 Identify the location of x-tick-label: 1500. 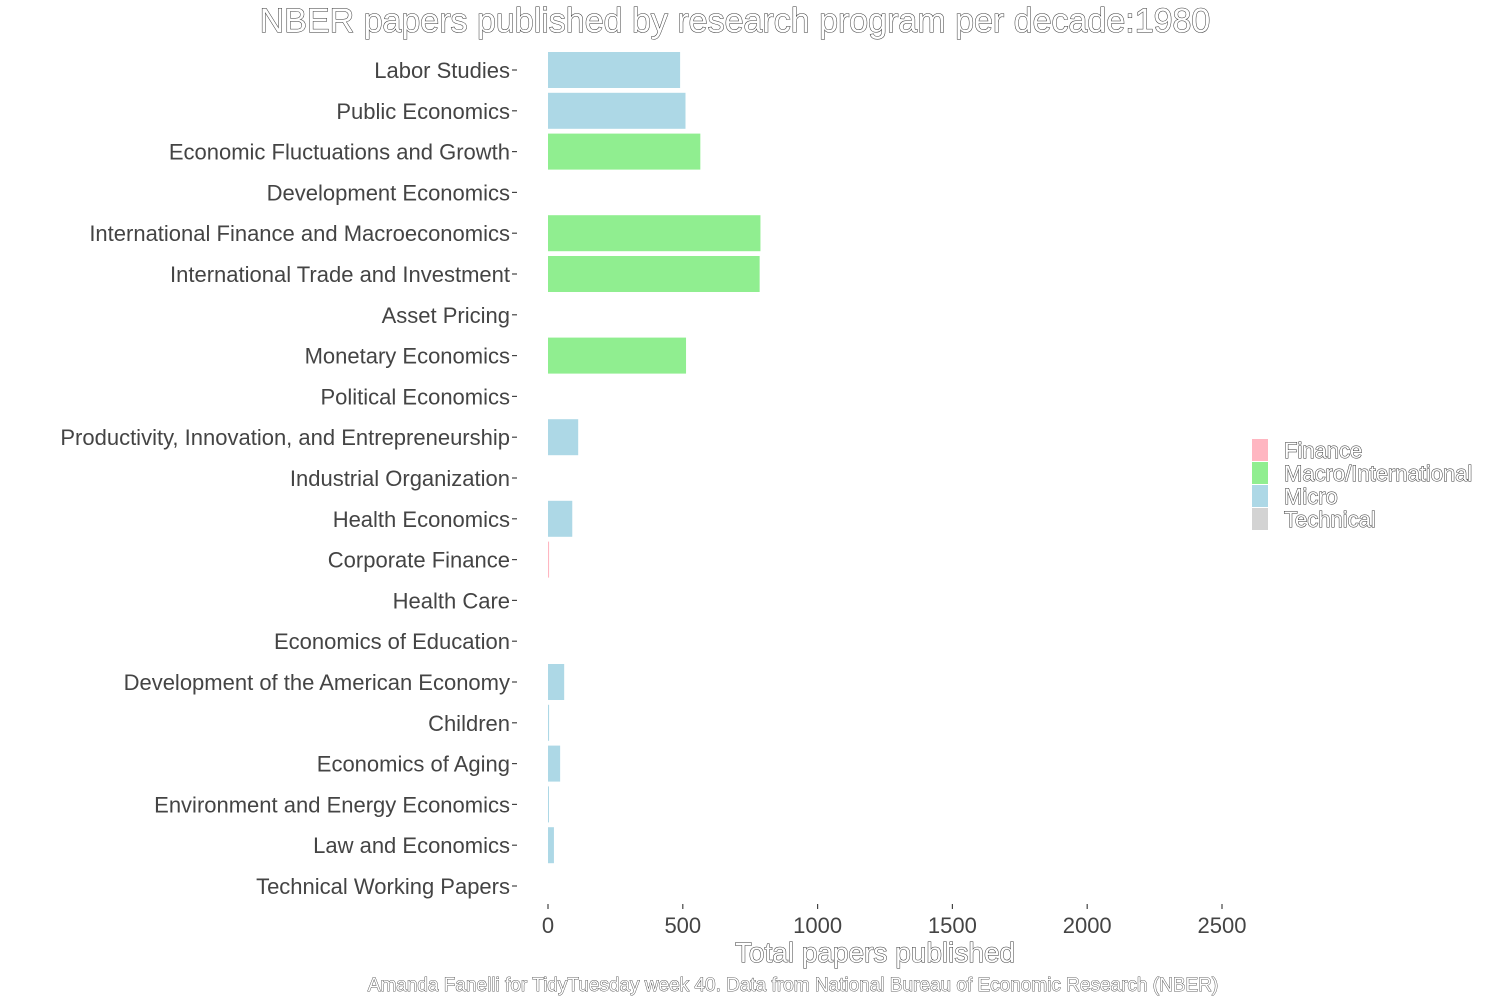
(952, 925).